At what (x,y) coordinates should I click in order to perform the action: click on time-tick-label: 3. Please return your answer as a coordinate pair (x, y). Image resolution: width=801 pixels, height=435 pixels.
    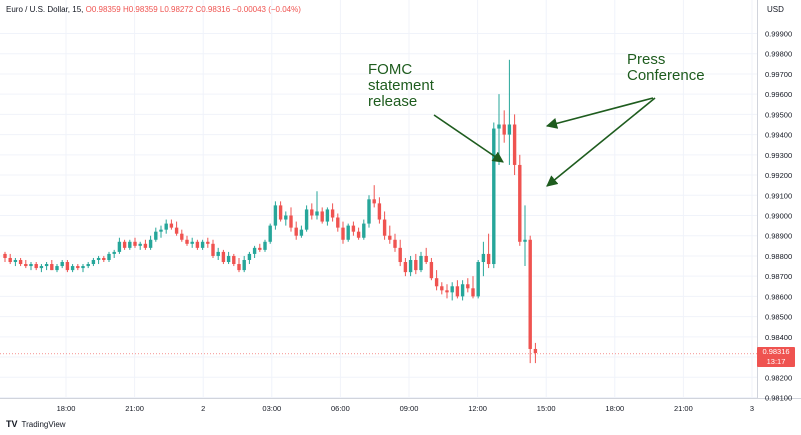
    Looking at the image, I should click on (752, 408).